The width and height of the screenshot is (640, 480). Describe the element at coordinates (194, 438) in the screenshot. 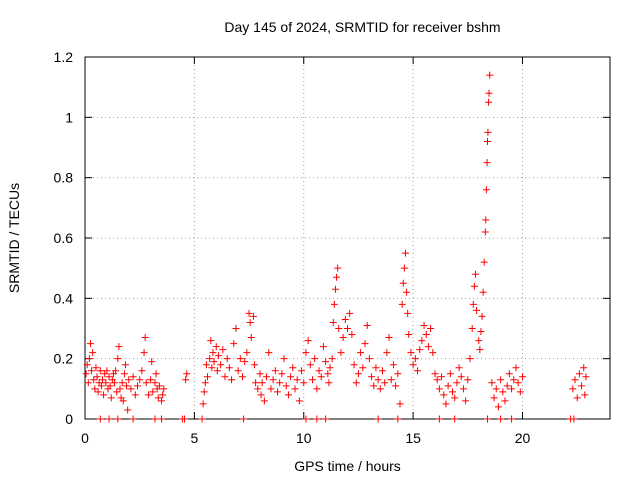

I see `x-tick-label: 5` at that location.